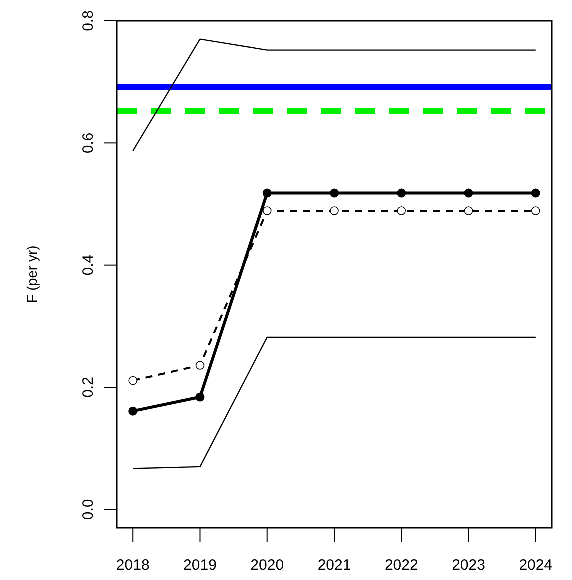 The width and height of the screenshot is (572, 580). Describe the element at coordinates (200, 565) in the screenshot. I see `x-tick-label: 2019` at that location.